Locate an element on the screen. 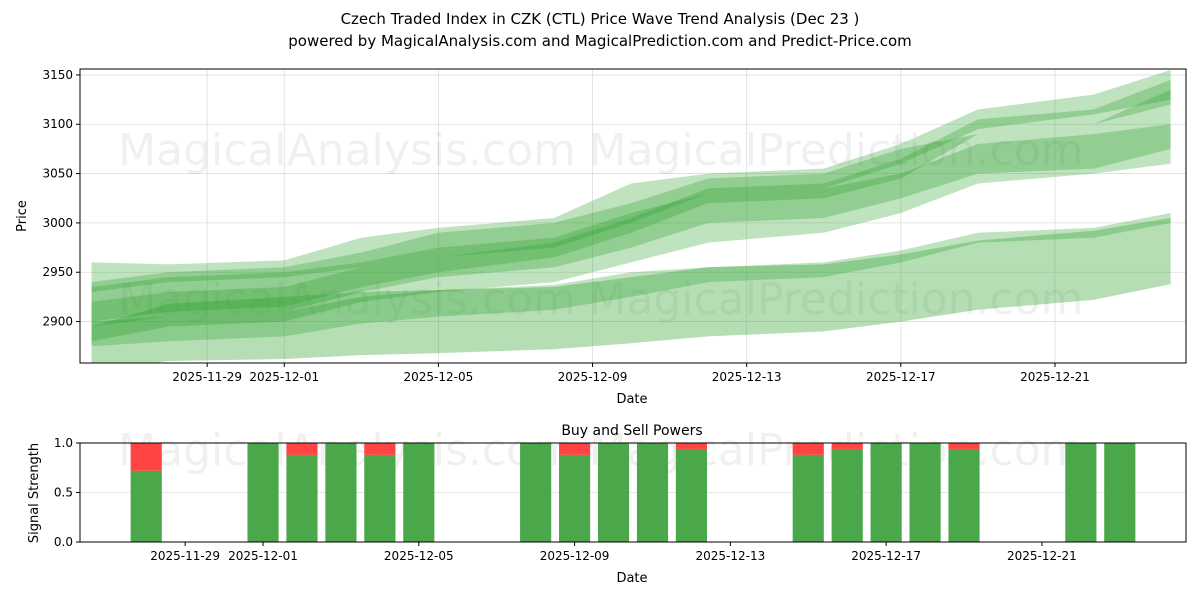  y-tick-label: 3000 is located at coordinates (57, 223).